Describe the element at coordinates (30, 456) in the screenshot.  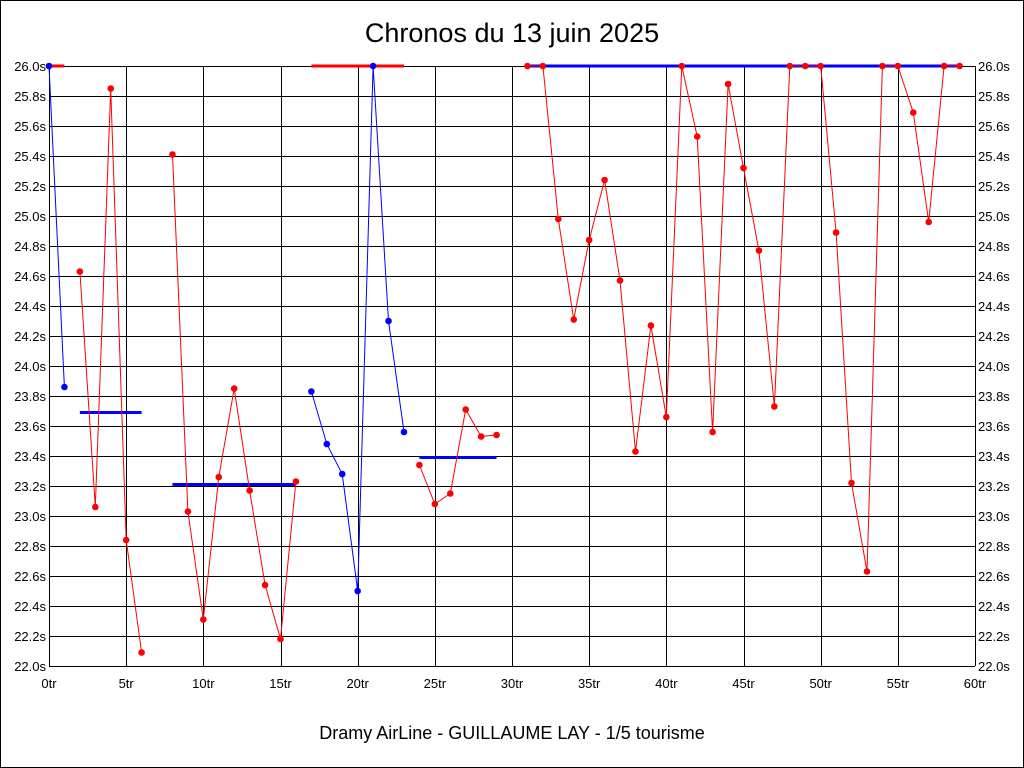
I see `y-tick-label-left: 23.4s` at that location.